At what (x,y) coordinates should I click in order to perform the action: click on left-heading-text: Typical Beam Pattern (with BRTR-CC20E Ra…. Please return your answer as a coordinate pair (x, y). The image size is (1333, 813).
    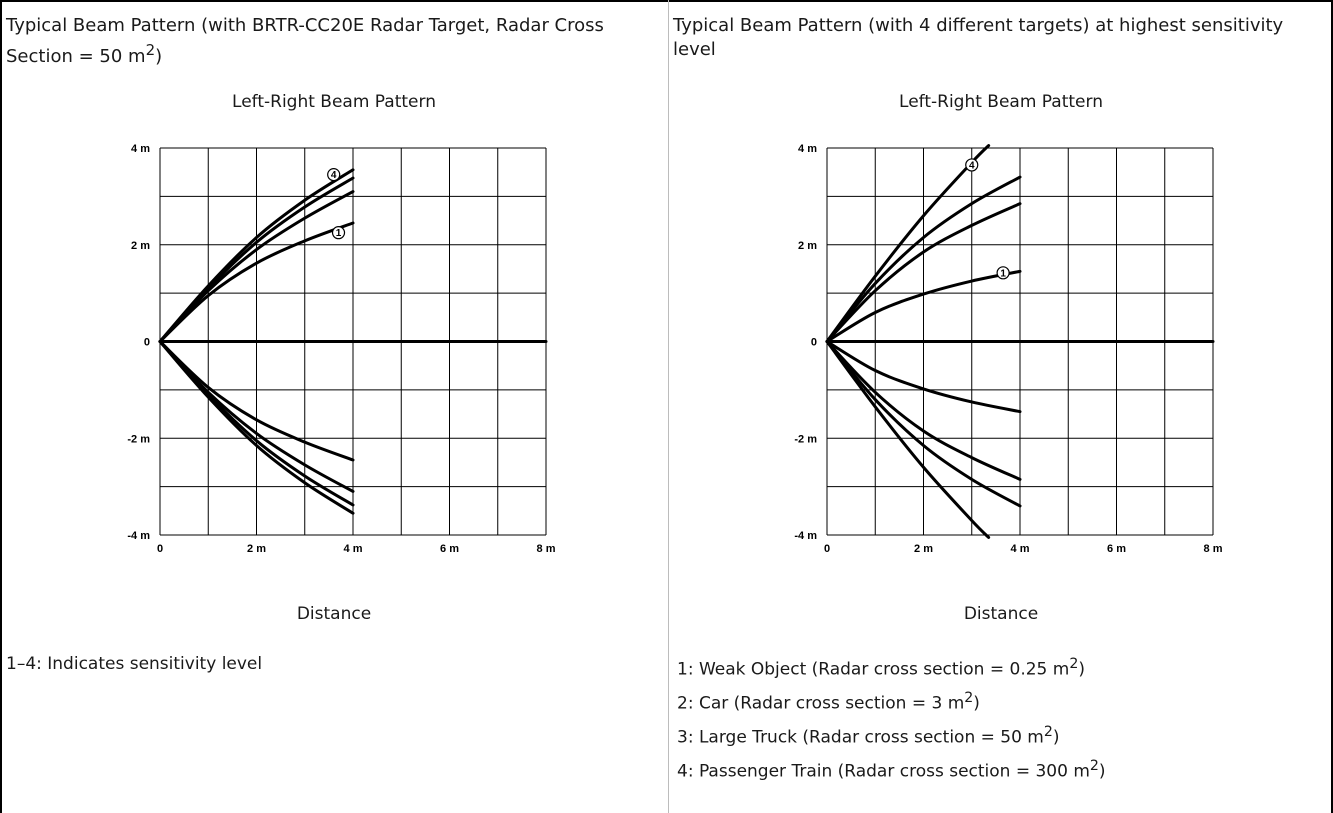
    Looking at the image, I should click on (305, 41).